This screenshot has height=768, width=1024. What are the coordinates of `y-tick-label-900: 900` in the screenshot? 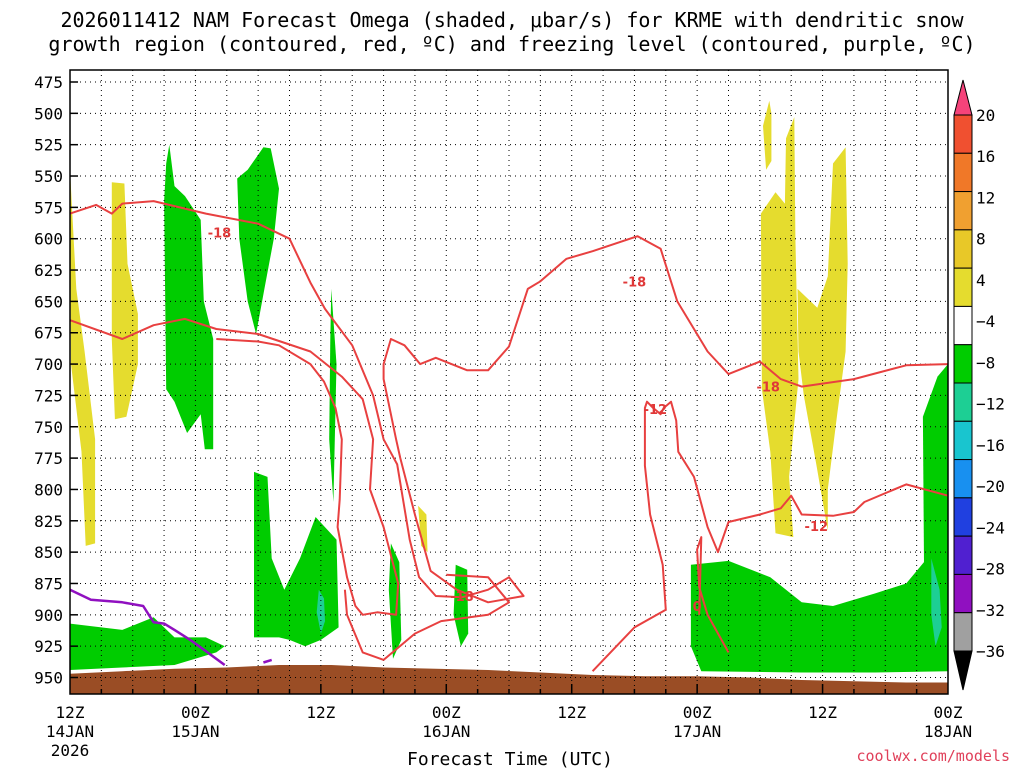 It's located at (48, 615).